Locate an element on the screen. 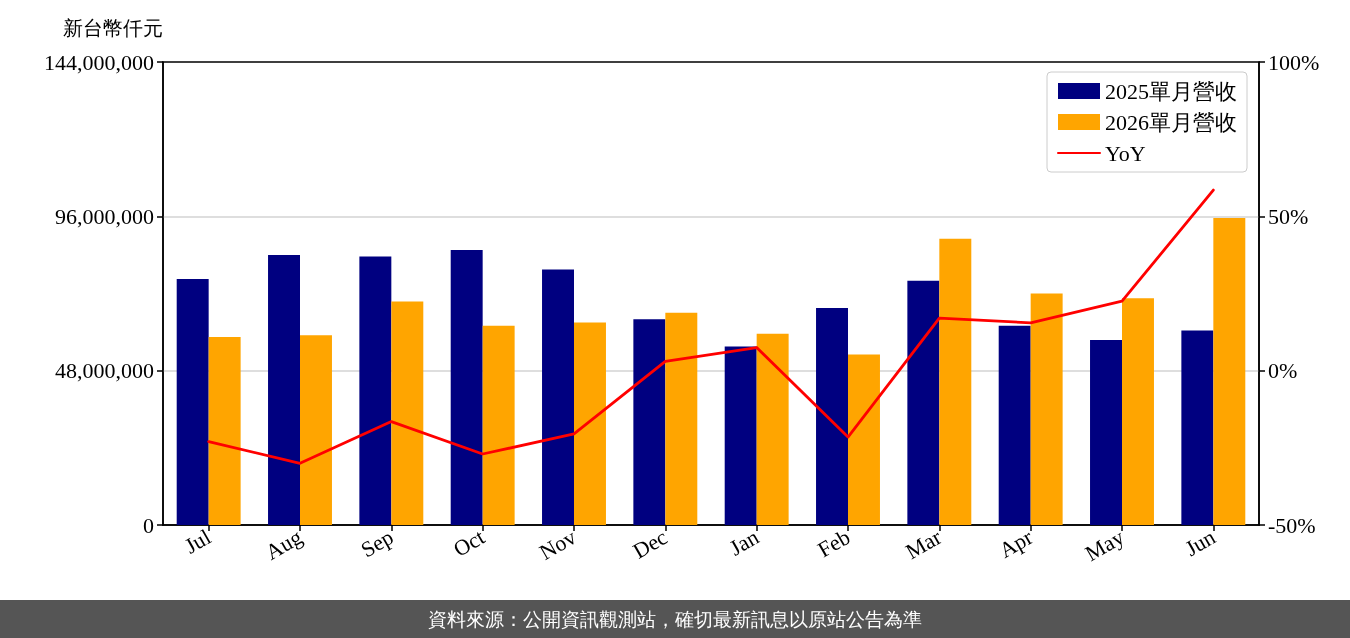 This screenshot has width=1350, height=638. y-axis-title: 新台幣仟元 is located at coordinates (113, 28).